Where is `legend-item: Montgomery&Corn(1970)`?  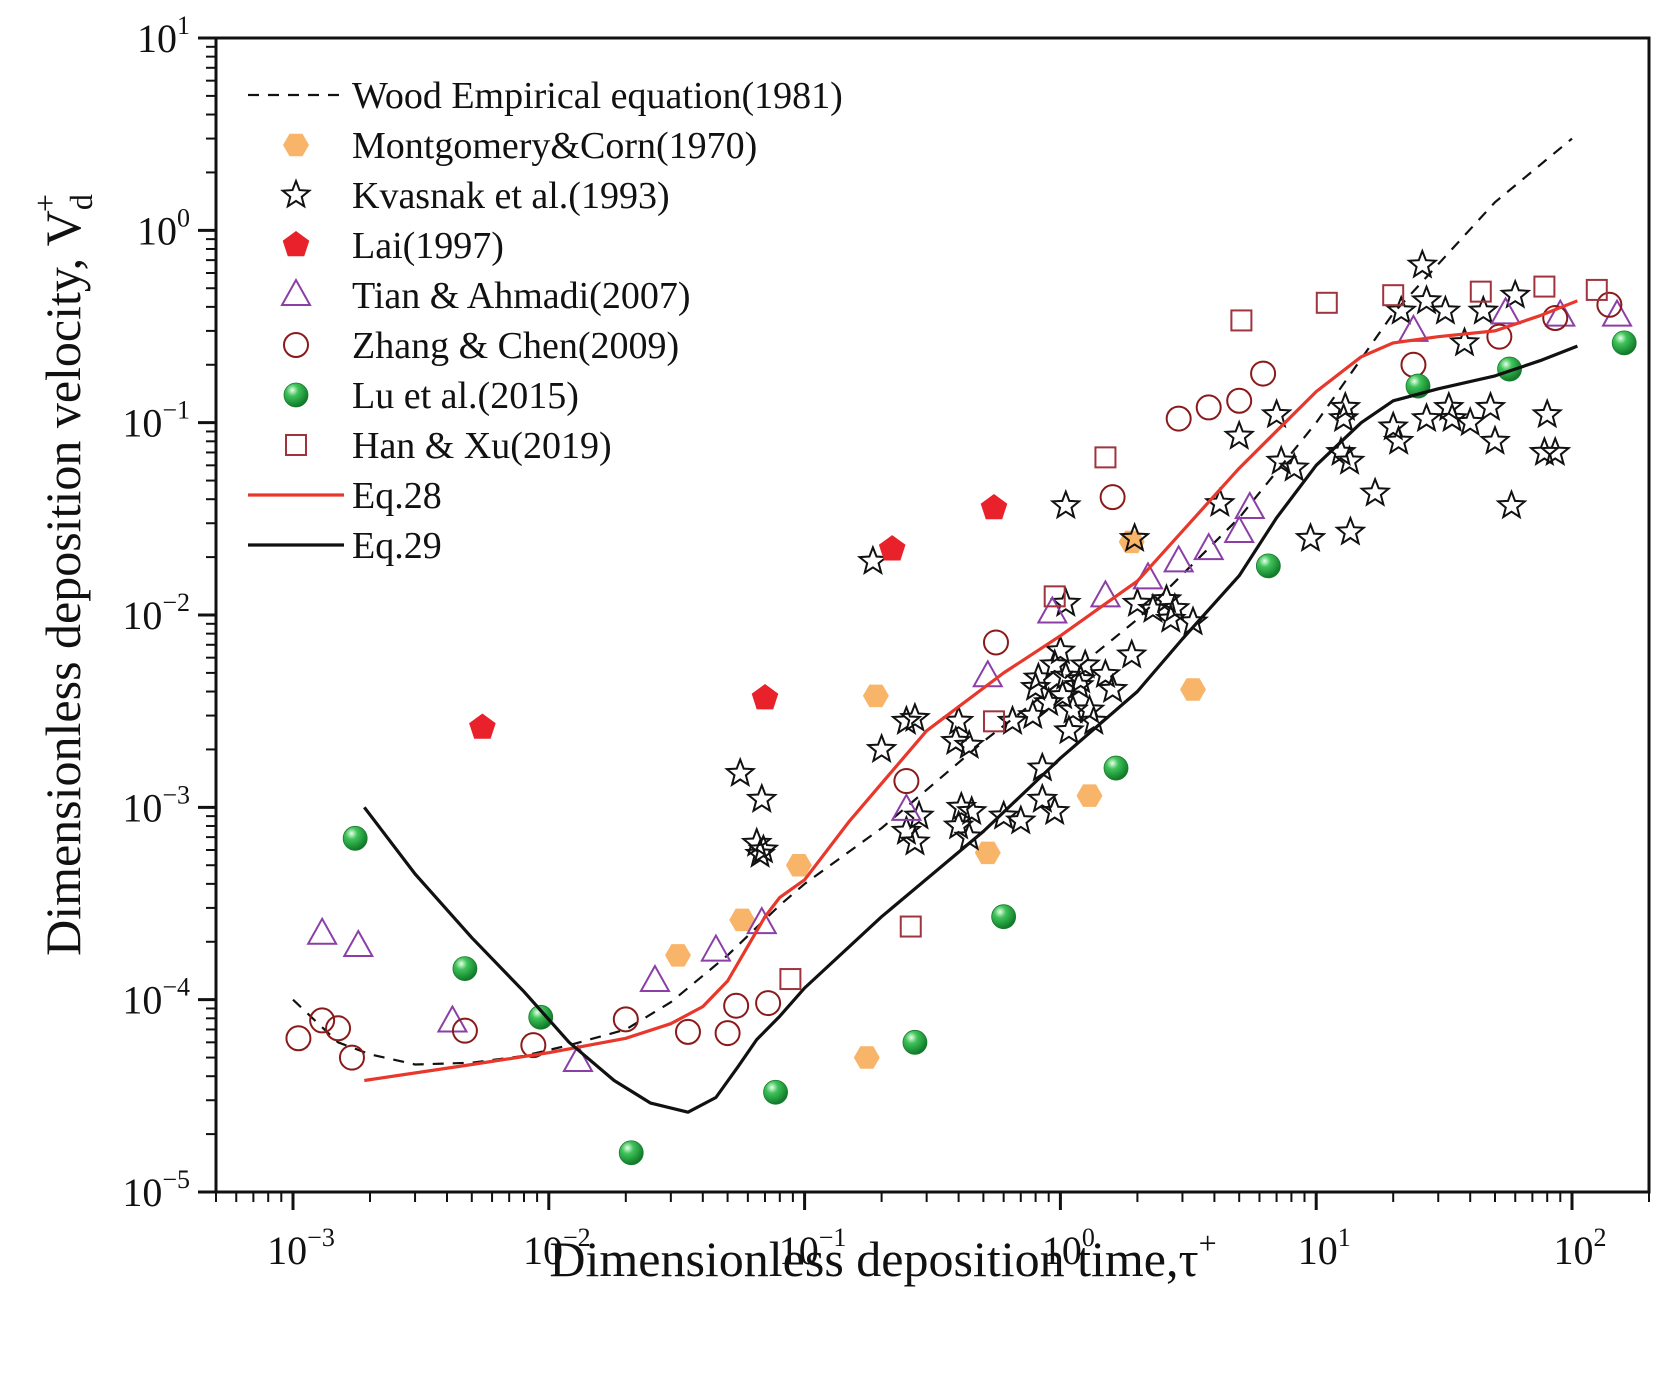
legend-item: Montgomery&Corn(1970) is located at coordinates (520, 146).